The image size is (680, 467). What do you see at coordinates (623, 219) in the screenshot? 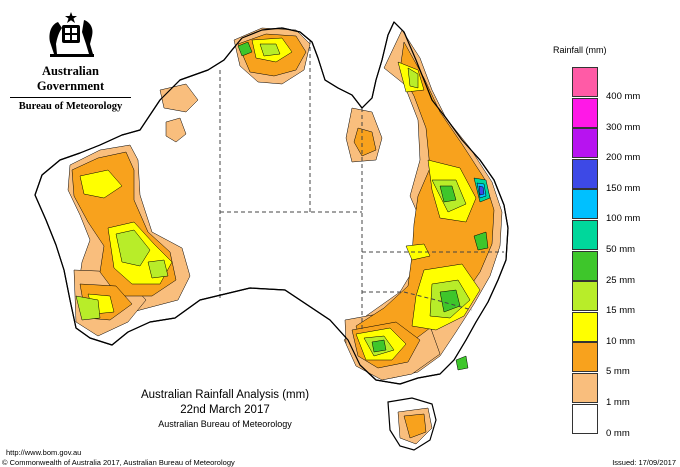
I see `legend-label: 100 mm` at bounding box center [623, 219].